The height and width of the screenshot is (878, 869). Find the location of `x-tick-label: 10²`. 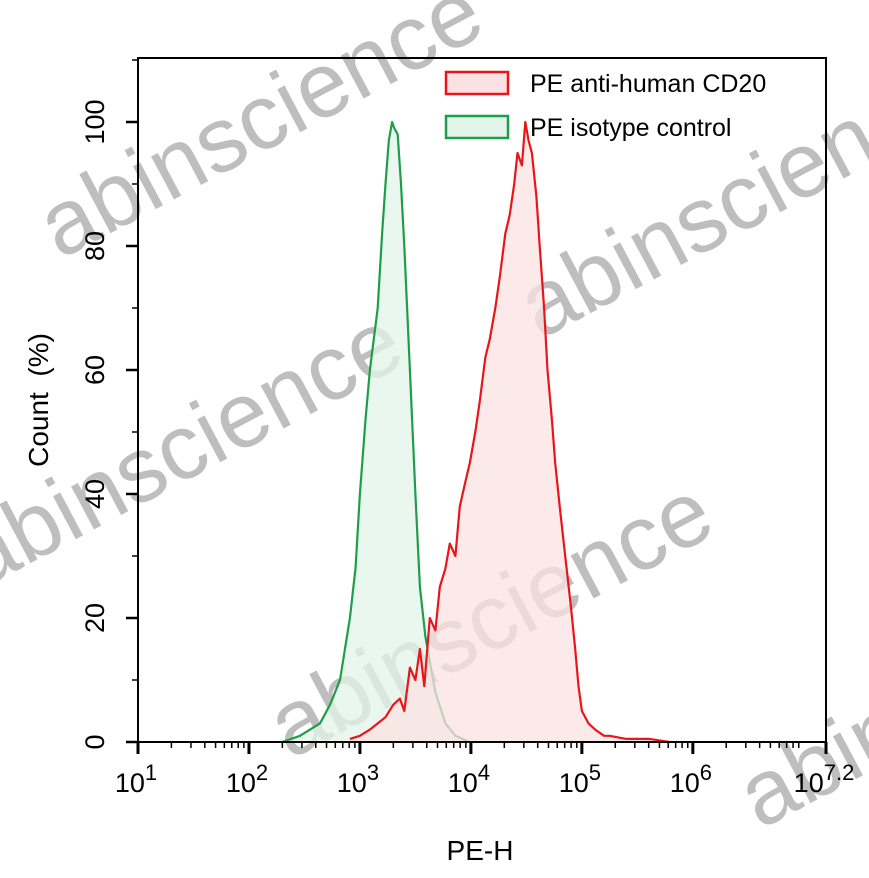

x-tick-label: 10² is located at coordinates (247, 779).